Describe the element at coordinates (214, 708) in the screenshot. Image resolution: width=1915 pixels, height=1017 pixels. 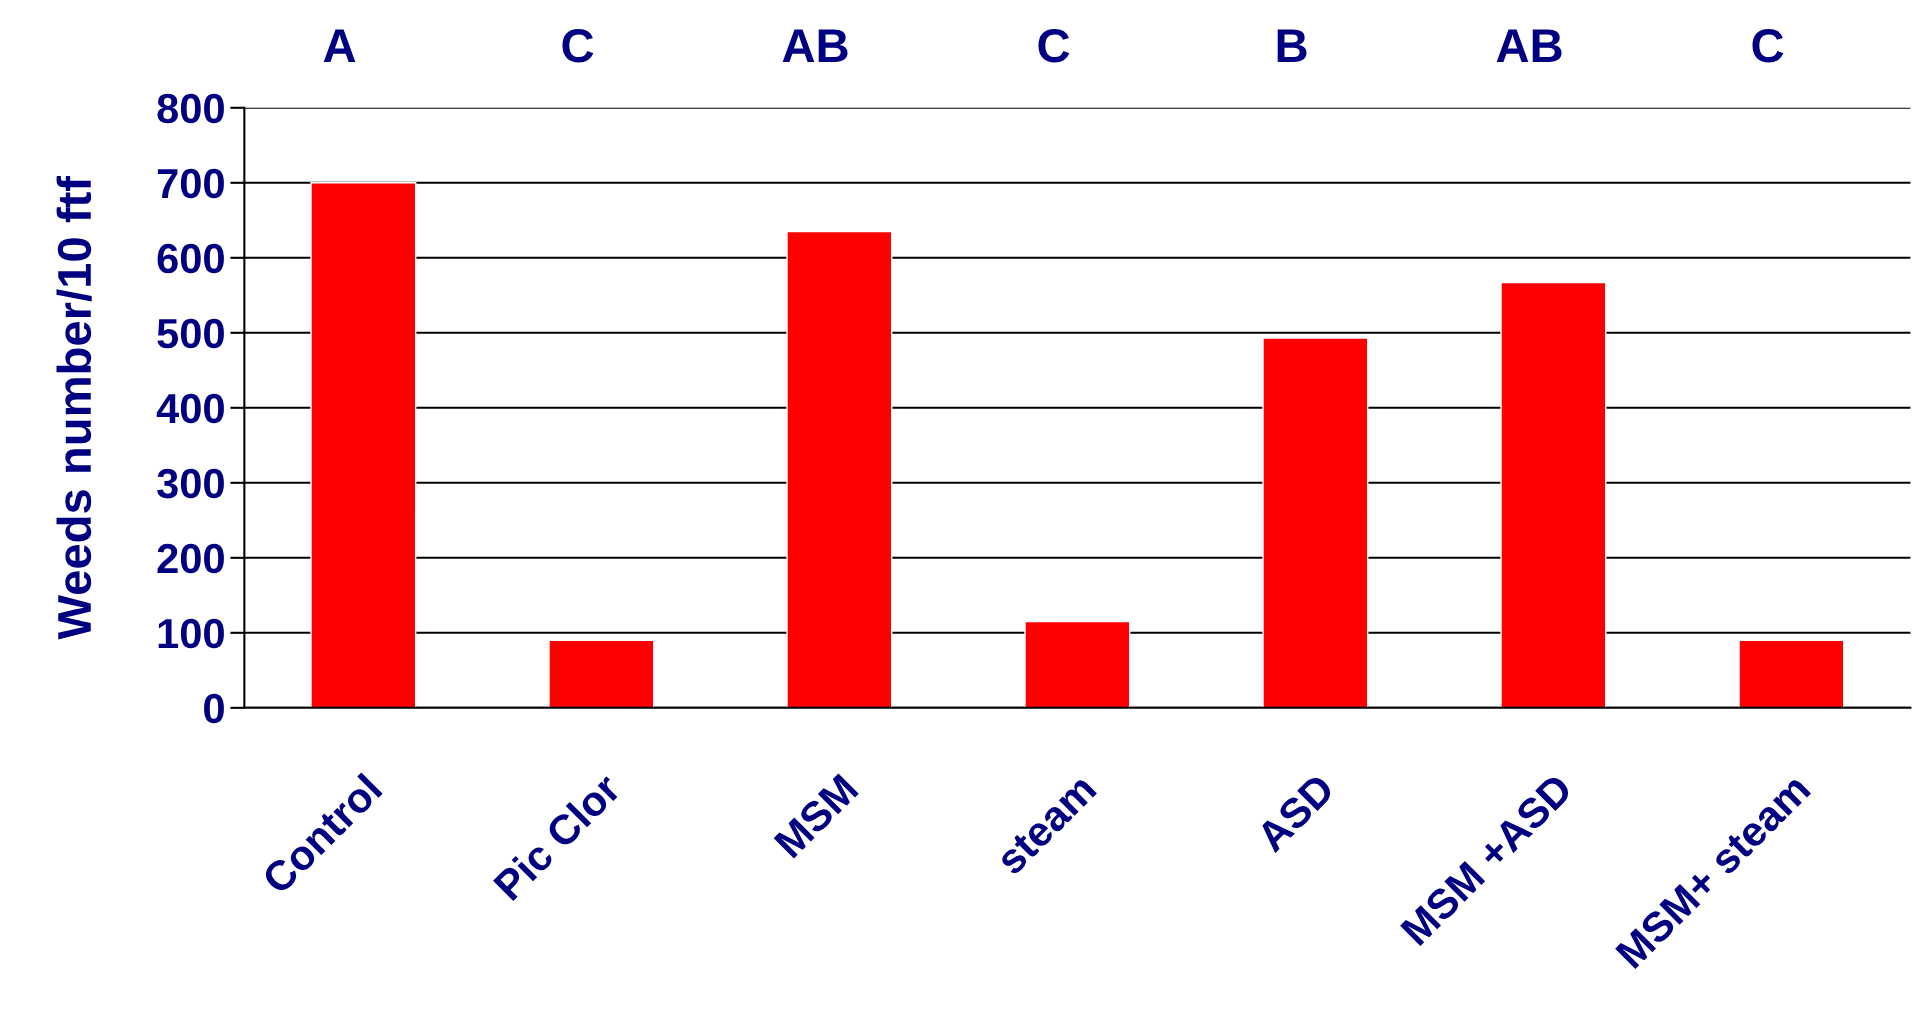
I see `y-tick-label: 0` at that location.